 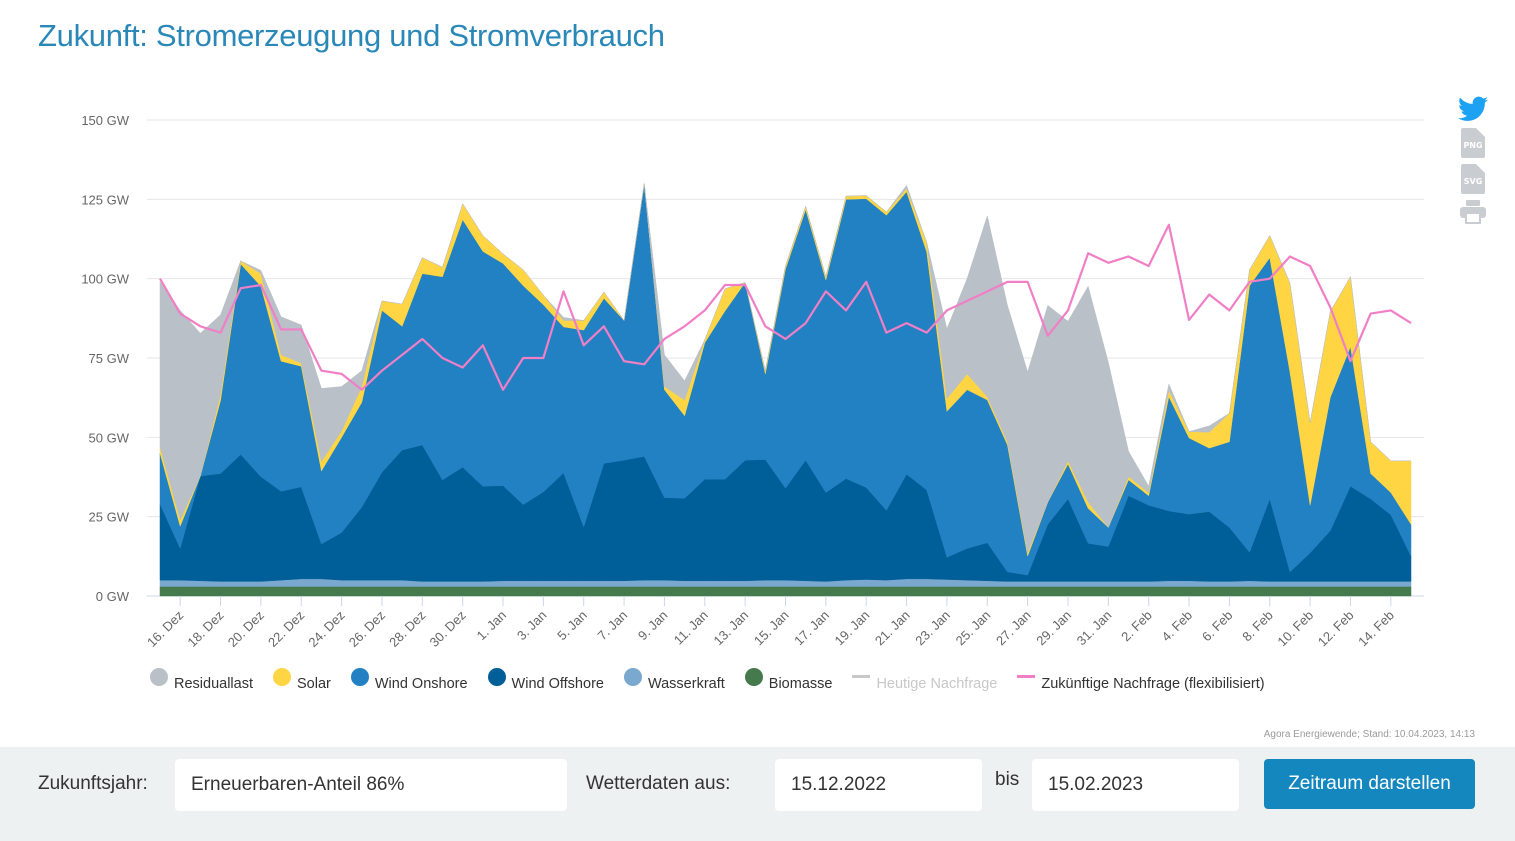 What do you see at coordinates (314, 684) in the screenshot?
I see `legend-label: Solar` at bounding box center [314, 684].